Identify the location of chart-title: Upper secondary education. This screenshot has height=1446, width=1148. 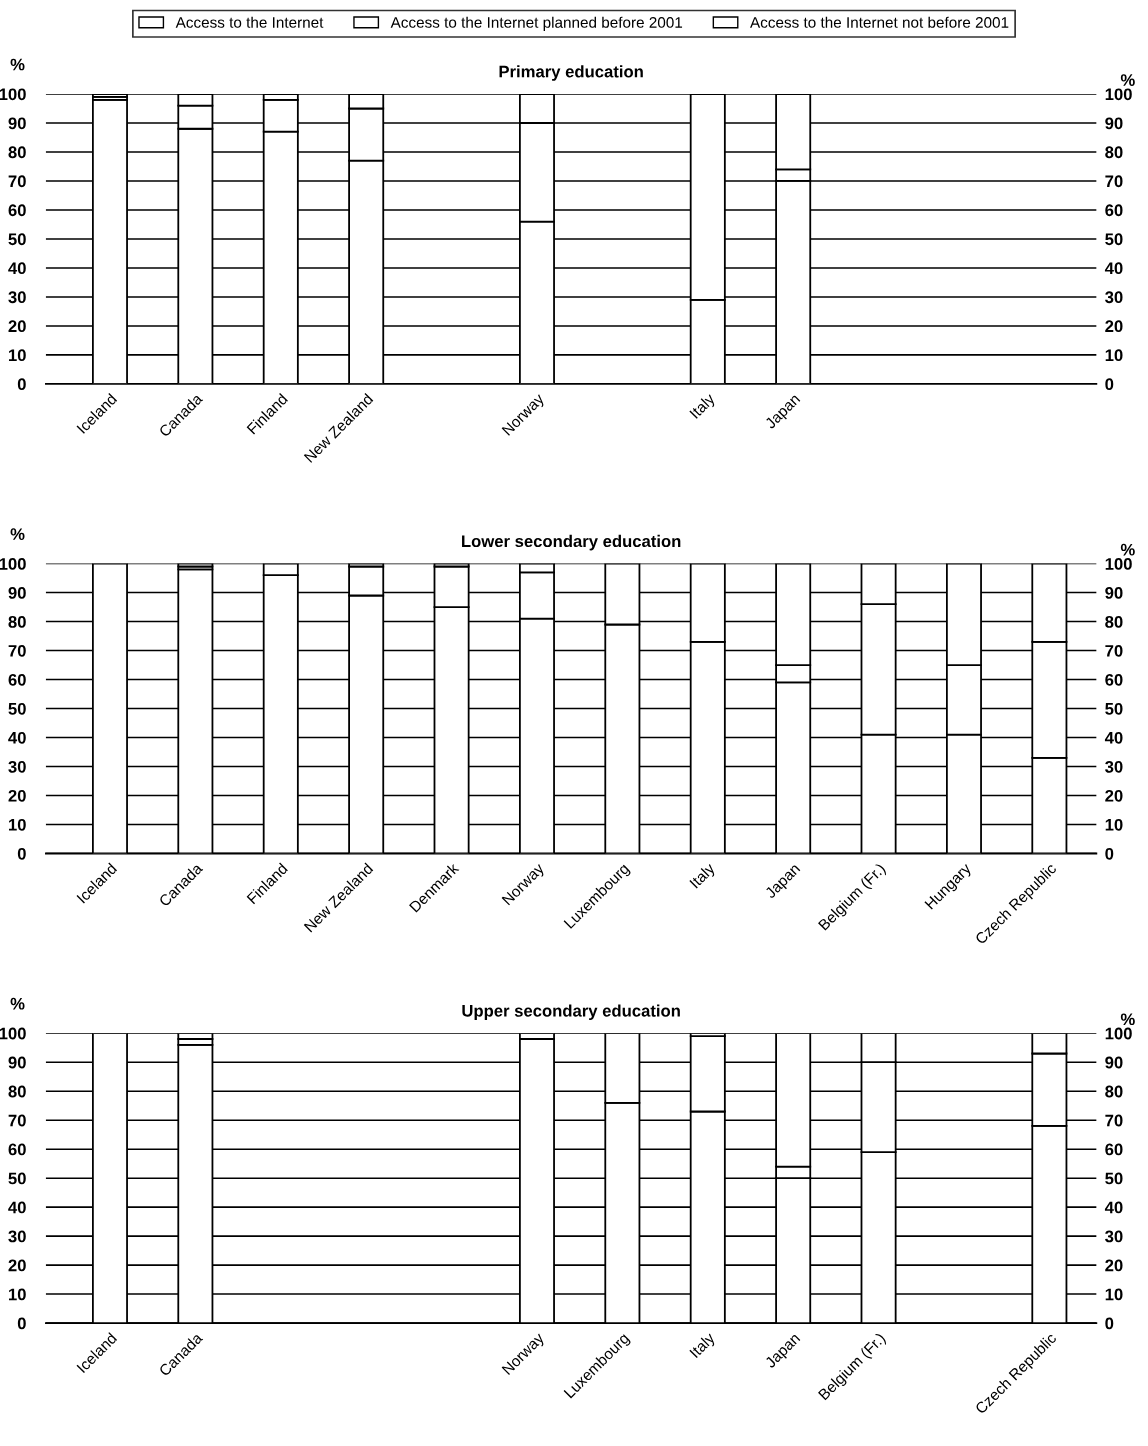
(571, 1012).